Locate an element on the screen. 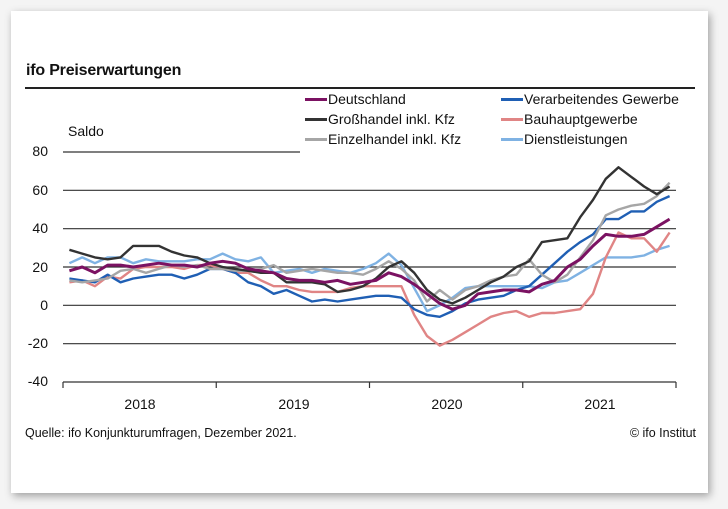 The width and height of the screenshot is (728, 509). title-divider is located at coordinates (360, 88).